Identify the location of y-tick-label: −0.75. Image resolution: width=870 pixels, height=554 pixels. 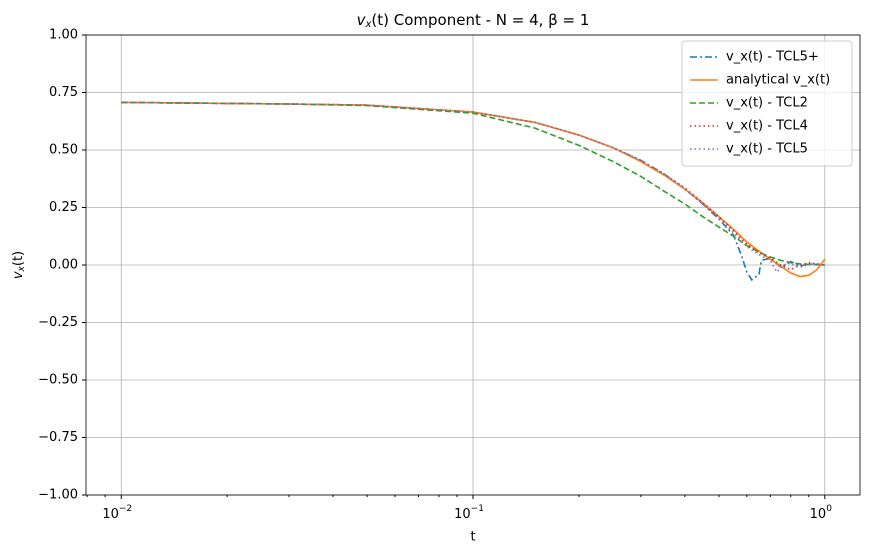
(58, 437).